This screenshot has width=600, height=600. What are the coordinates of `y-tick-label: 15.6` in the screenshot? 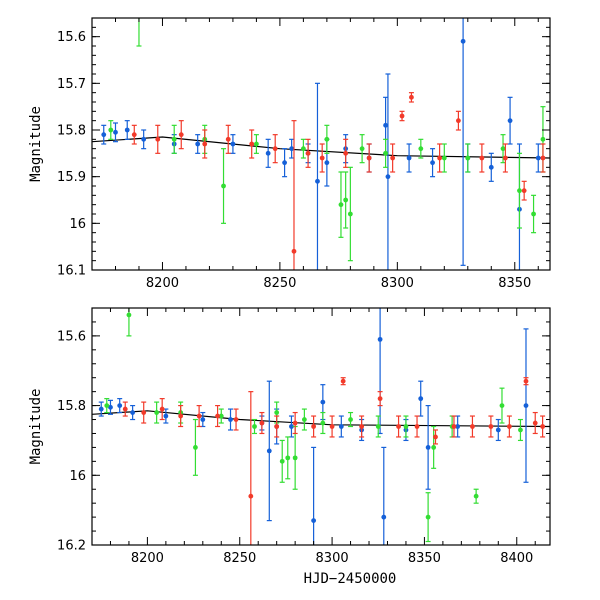 It's located at (71, 336).